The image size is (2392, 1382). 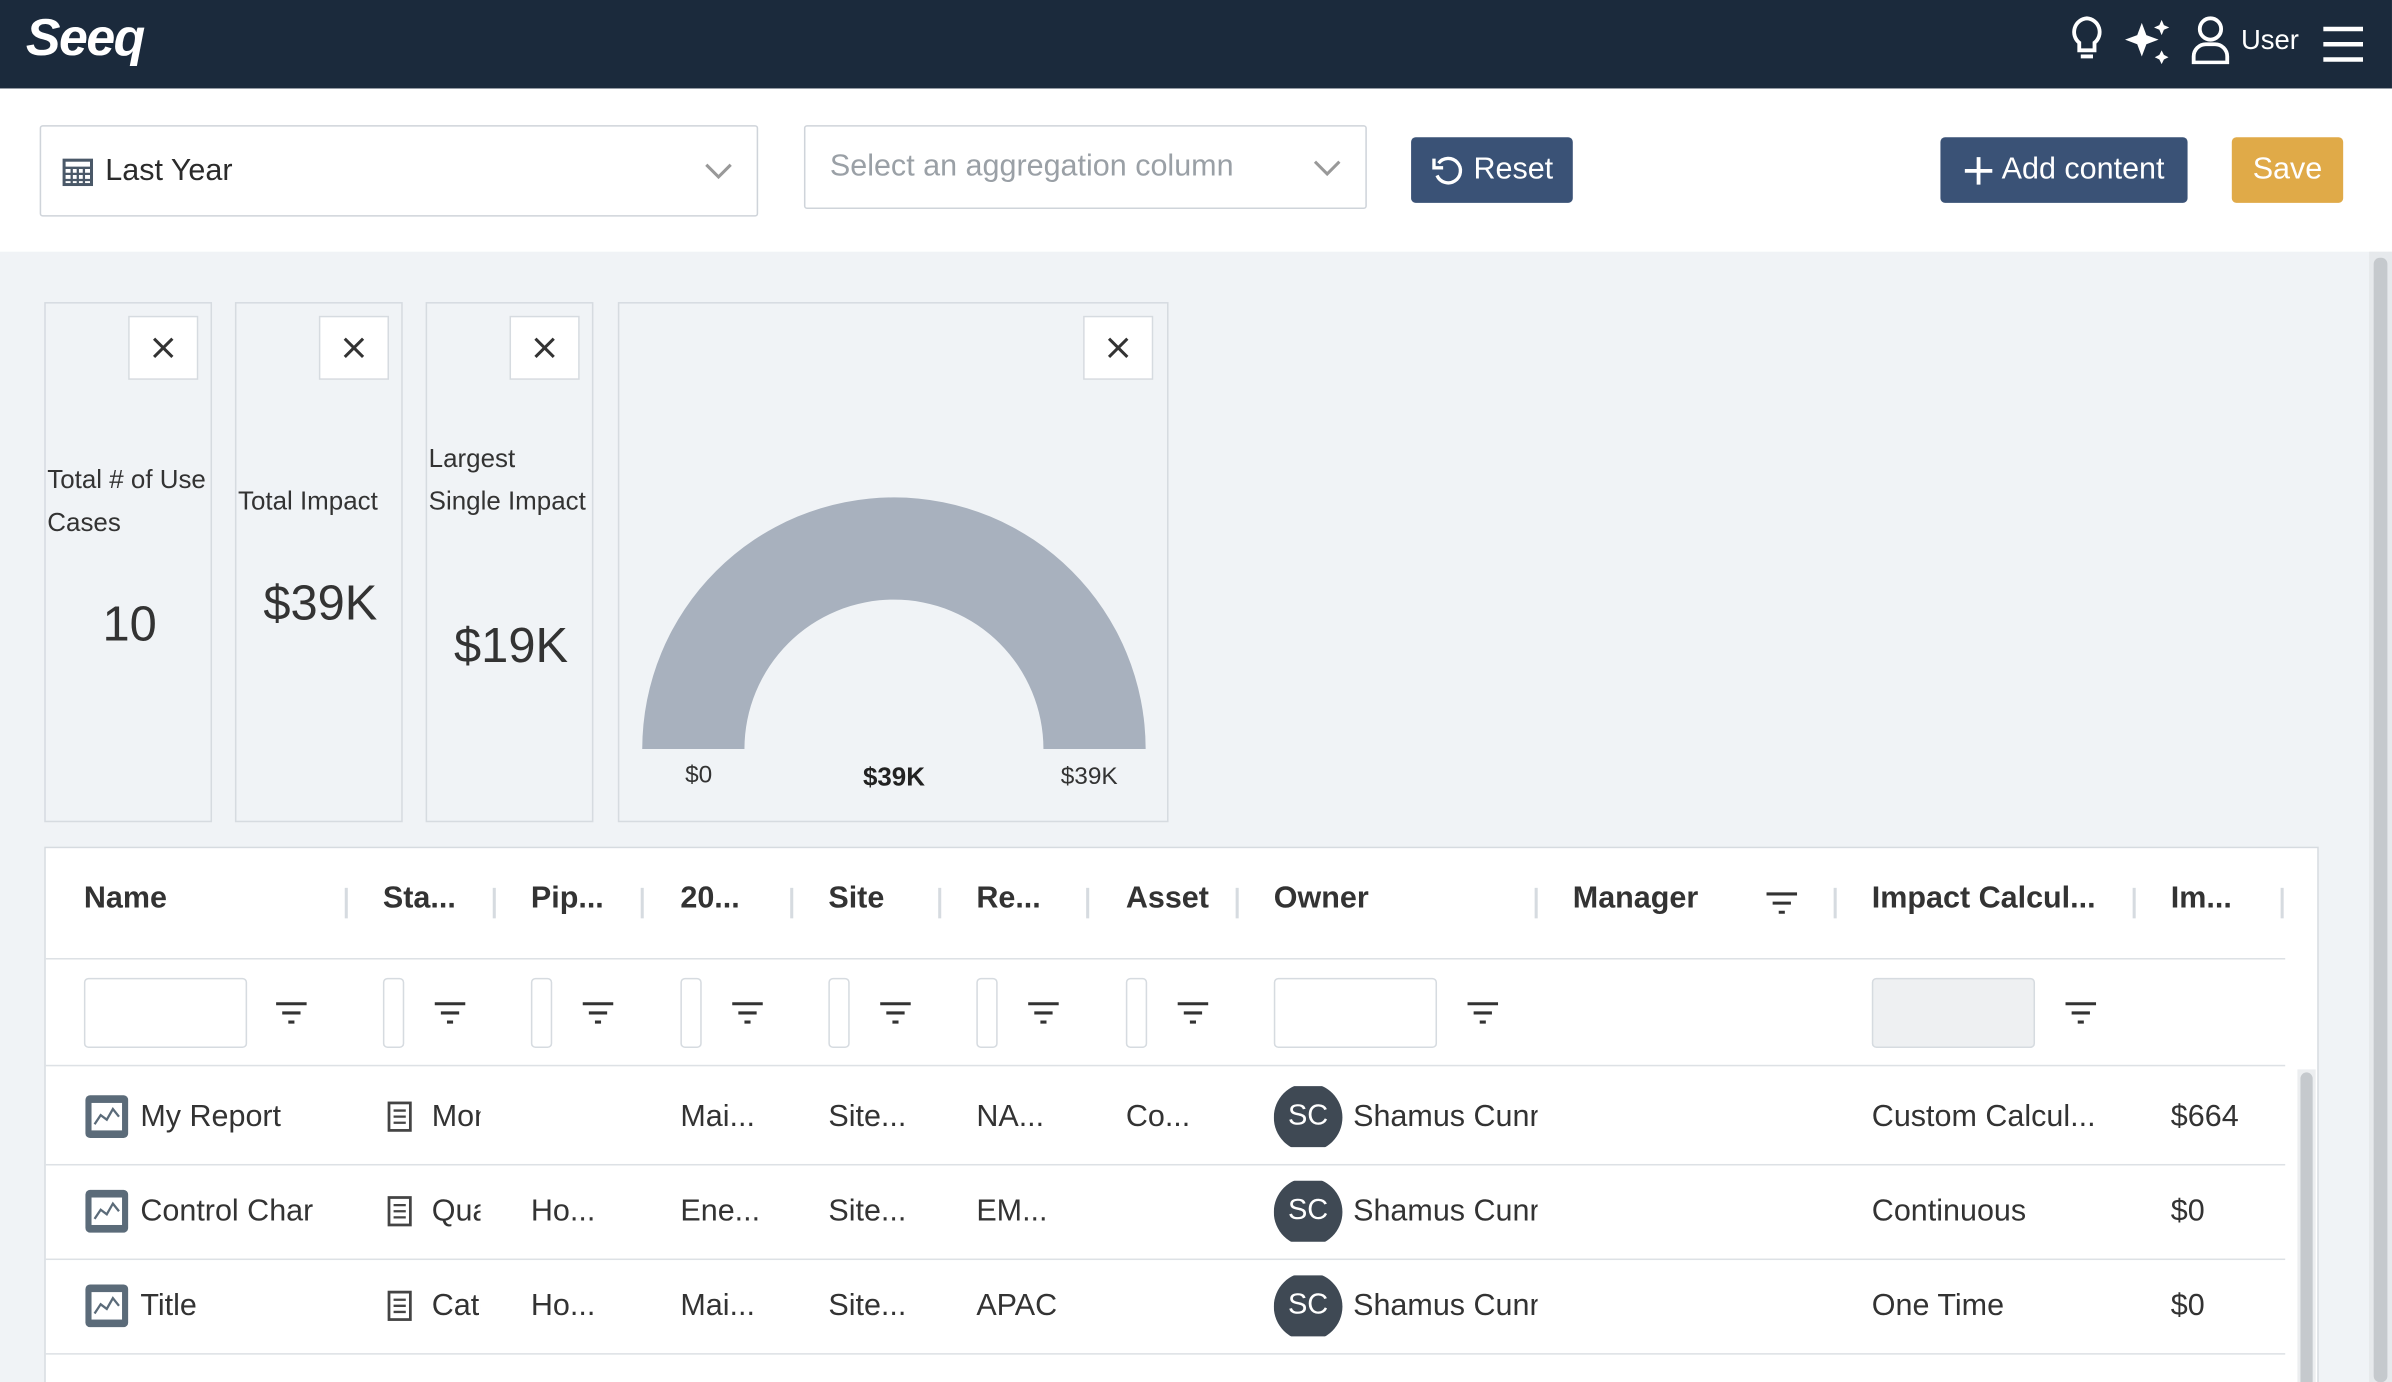 I want to click on column-header: Site, so click(x=856, y=898).